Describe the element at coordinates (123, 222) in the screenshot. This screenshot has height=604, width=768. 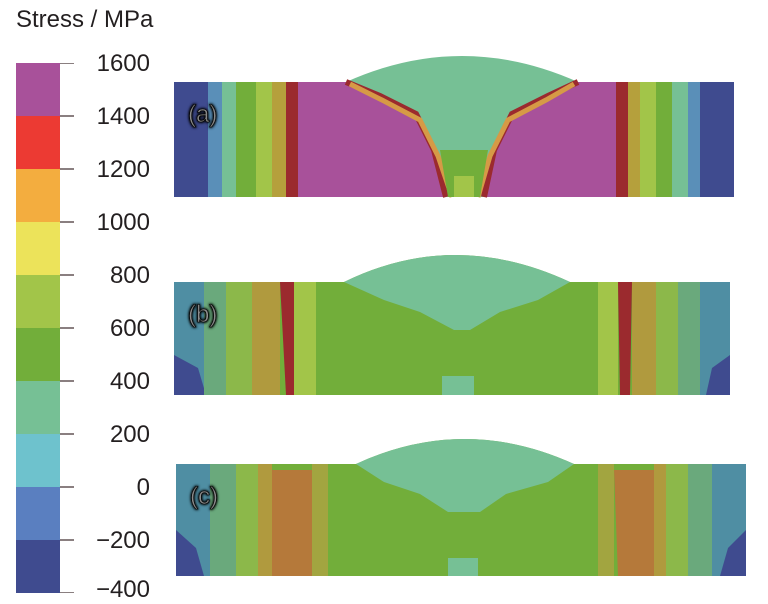
I see `tick-label-1000: 1000` at that location.